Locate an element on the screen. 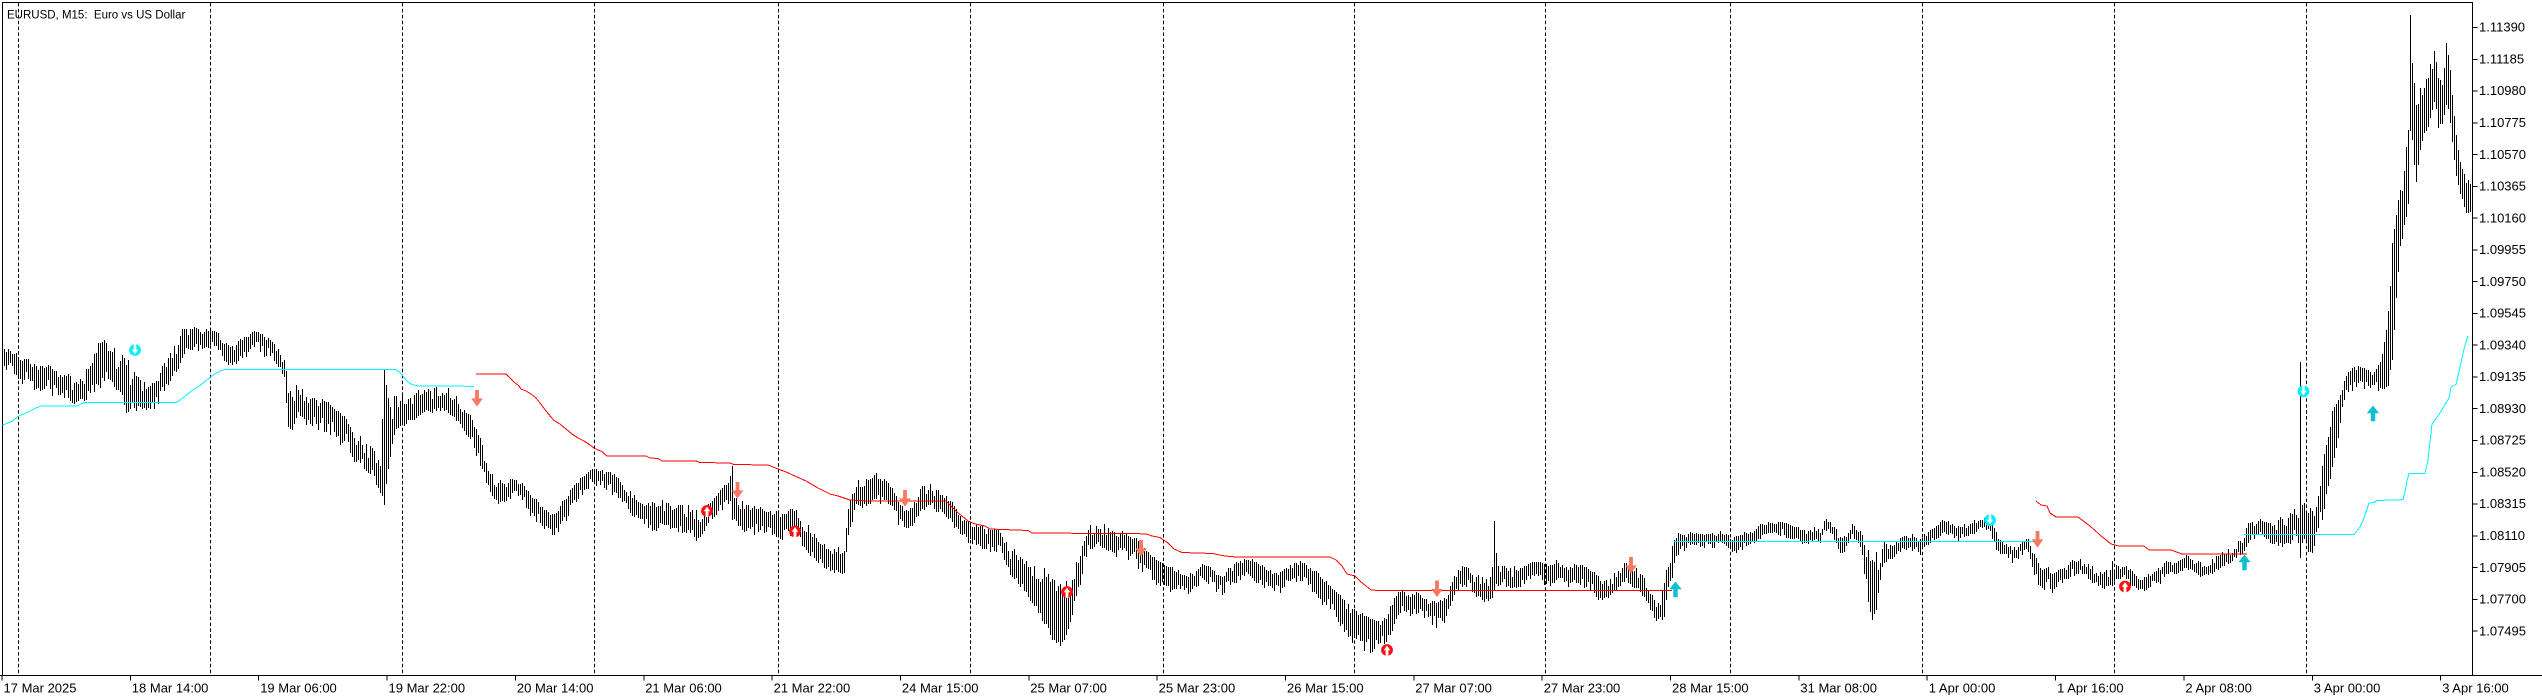 Image resolution: width=2542 pixels, height=700 pixels. svg-text: 24 Mar 15:00 is located at coordinates (940, 688).